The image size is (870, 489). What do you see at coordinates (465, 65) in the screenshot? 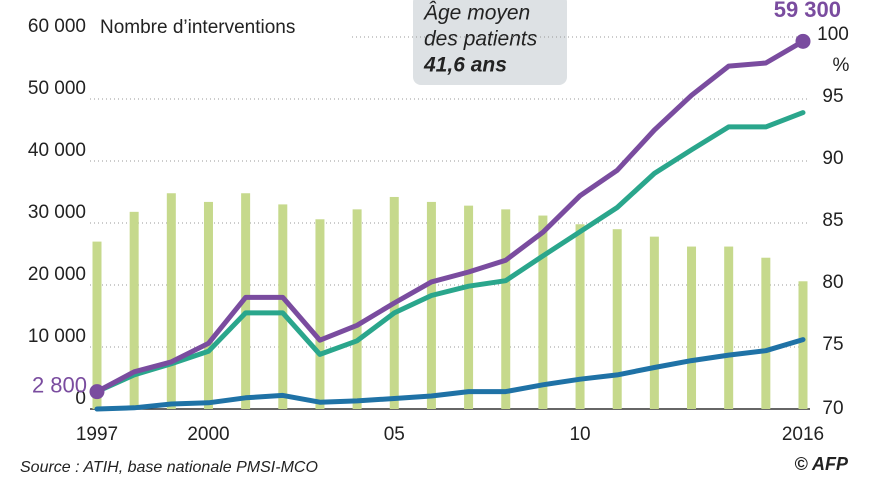
I see `annotation: 41,6 ans` at bounding box center [465, 65].